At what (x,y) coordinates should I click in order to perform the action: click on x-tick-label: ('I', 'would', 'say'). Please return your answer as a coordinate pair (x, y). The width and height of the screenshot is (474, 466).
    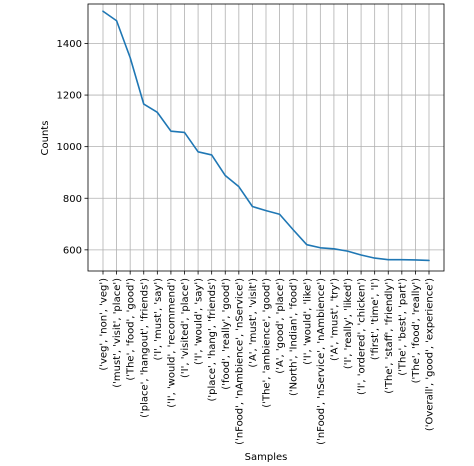
    Looking at the image, I should click on (199, 321).